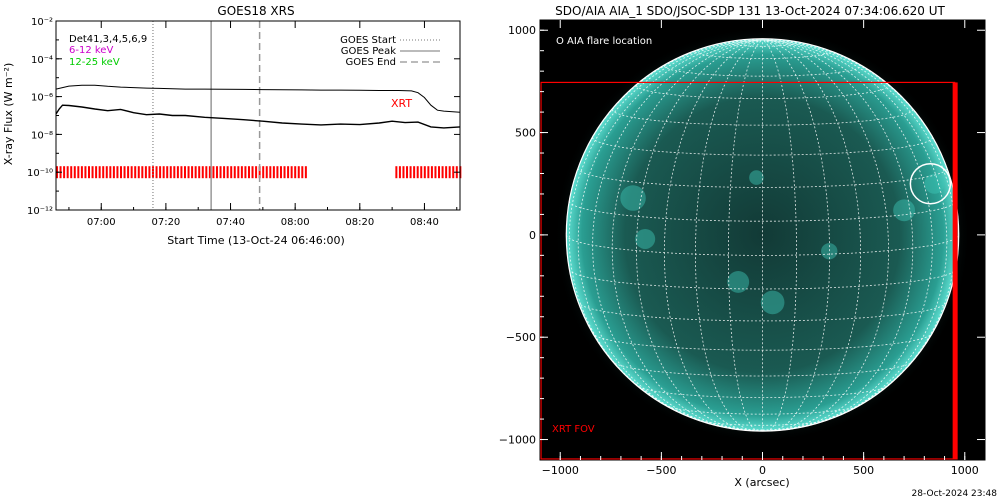 This screenshot has height=500, width=1000. What do you see at coordinates (401, 103) in the screenshot?
I see `xrt-label: XRT` at bounding box center [401, 103].